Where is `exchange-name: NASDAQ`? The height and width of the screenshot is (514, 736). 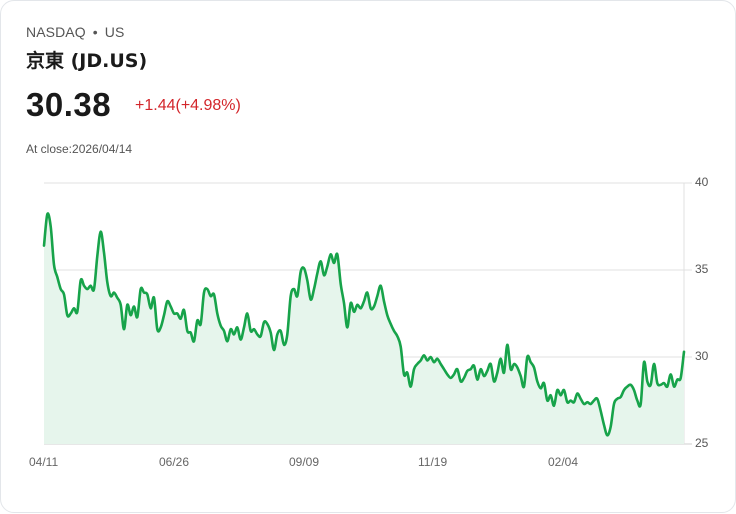
exchange-name: NASDAQ is located at coordinates (56, 32).